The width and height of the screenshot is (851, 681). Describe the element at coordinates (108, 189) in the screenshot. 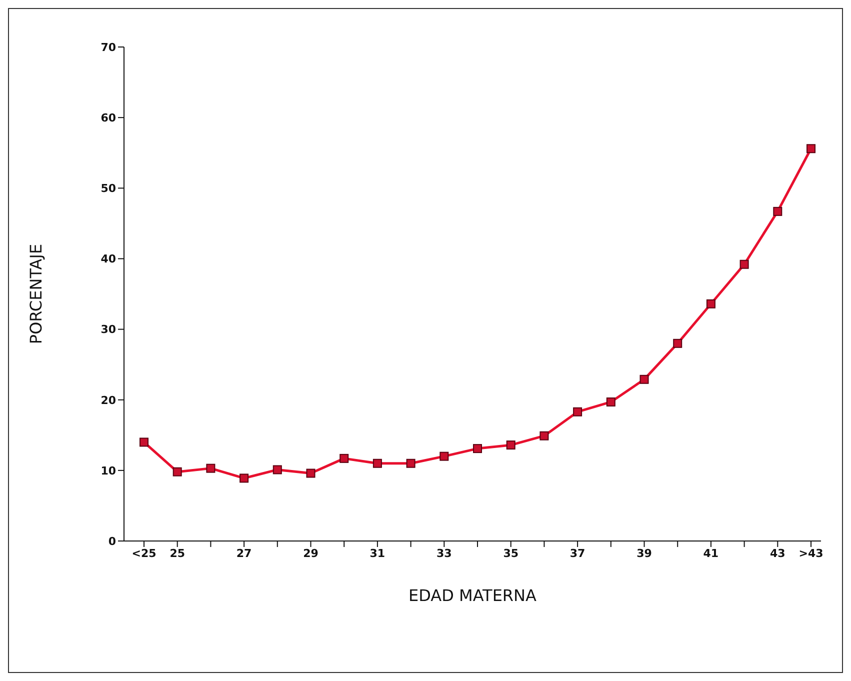

I see `y-tick-label: 50` at that location.